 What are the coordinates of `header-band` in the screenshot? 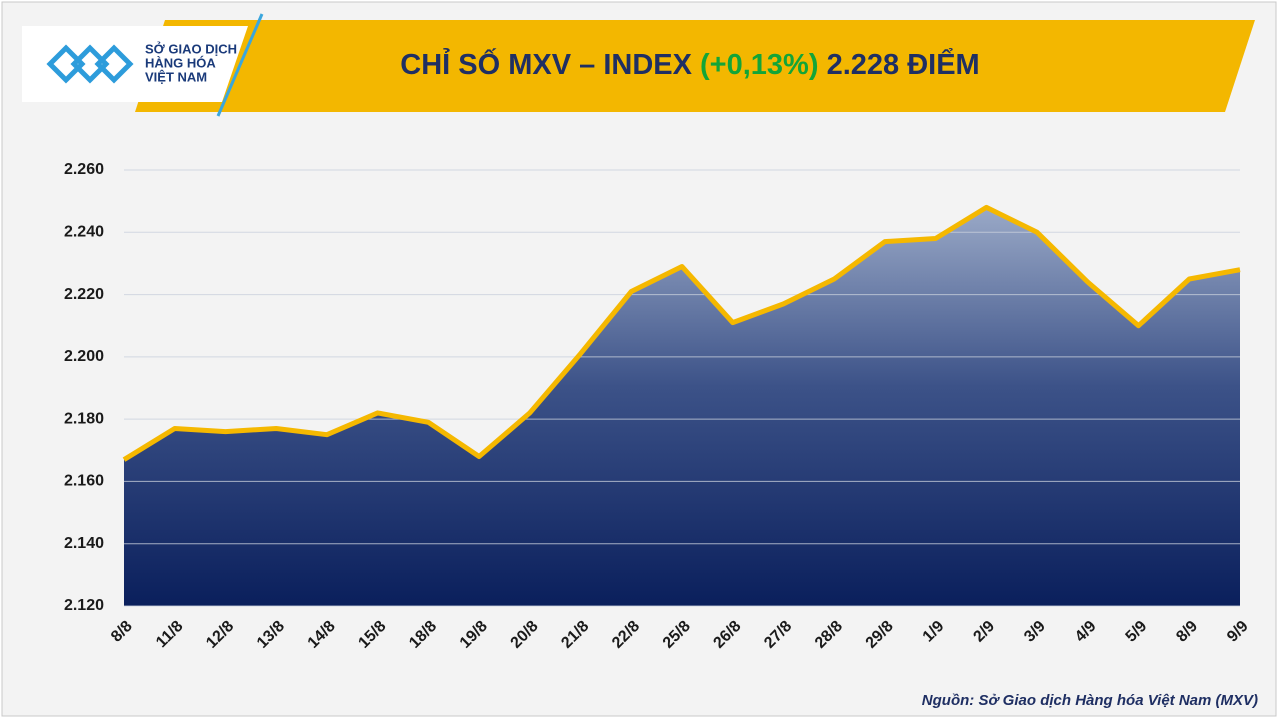 It's located at (695, 66).